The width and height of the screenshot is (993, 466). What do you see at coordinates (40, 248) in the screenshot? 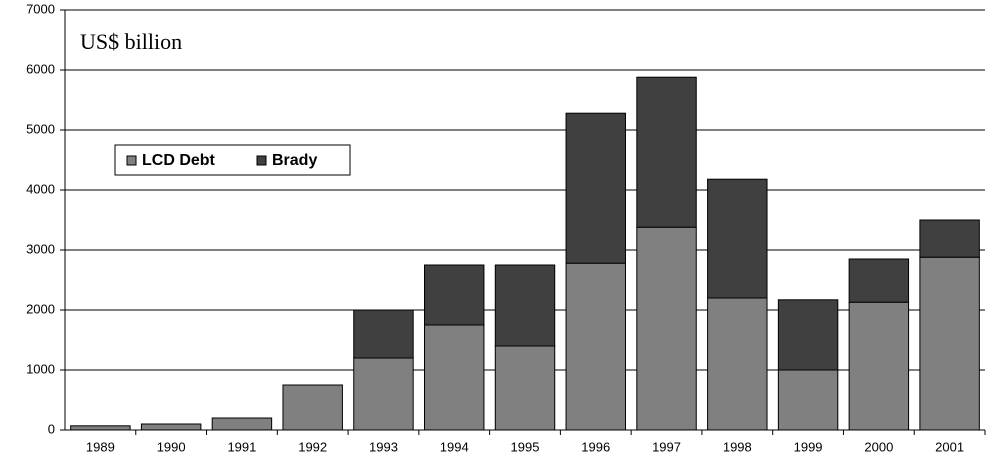
I see `y-tick-label: 3000` at bounding box center [40, 248].